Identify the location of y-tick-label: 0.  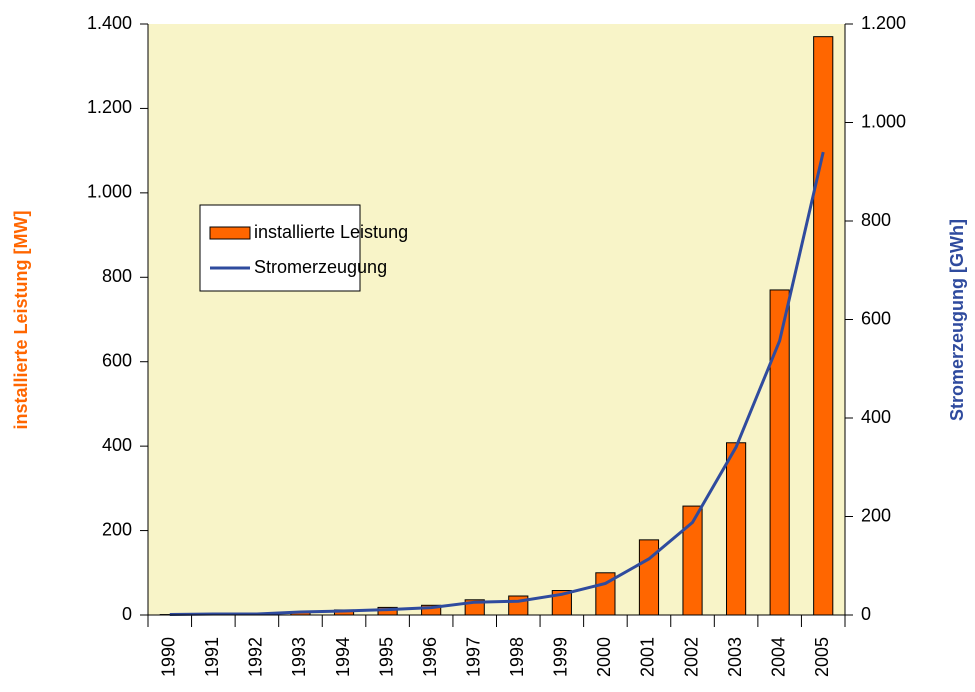
(127, 614).